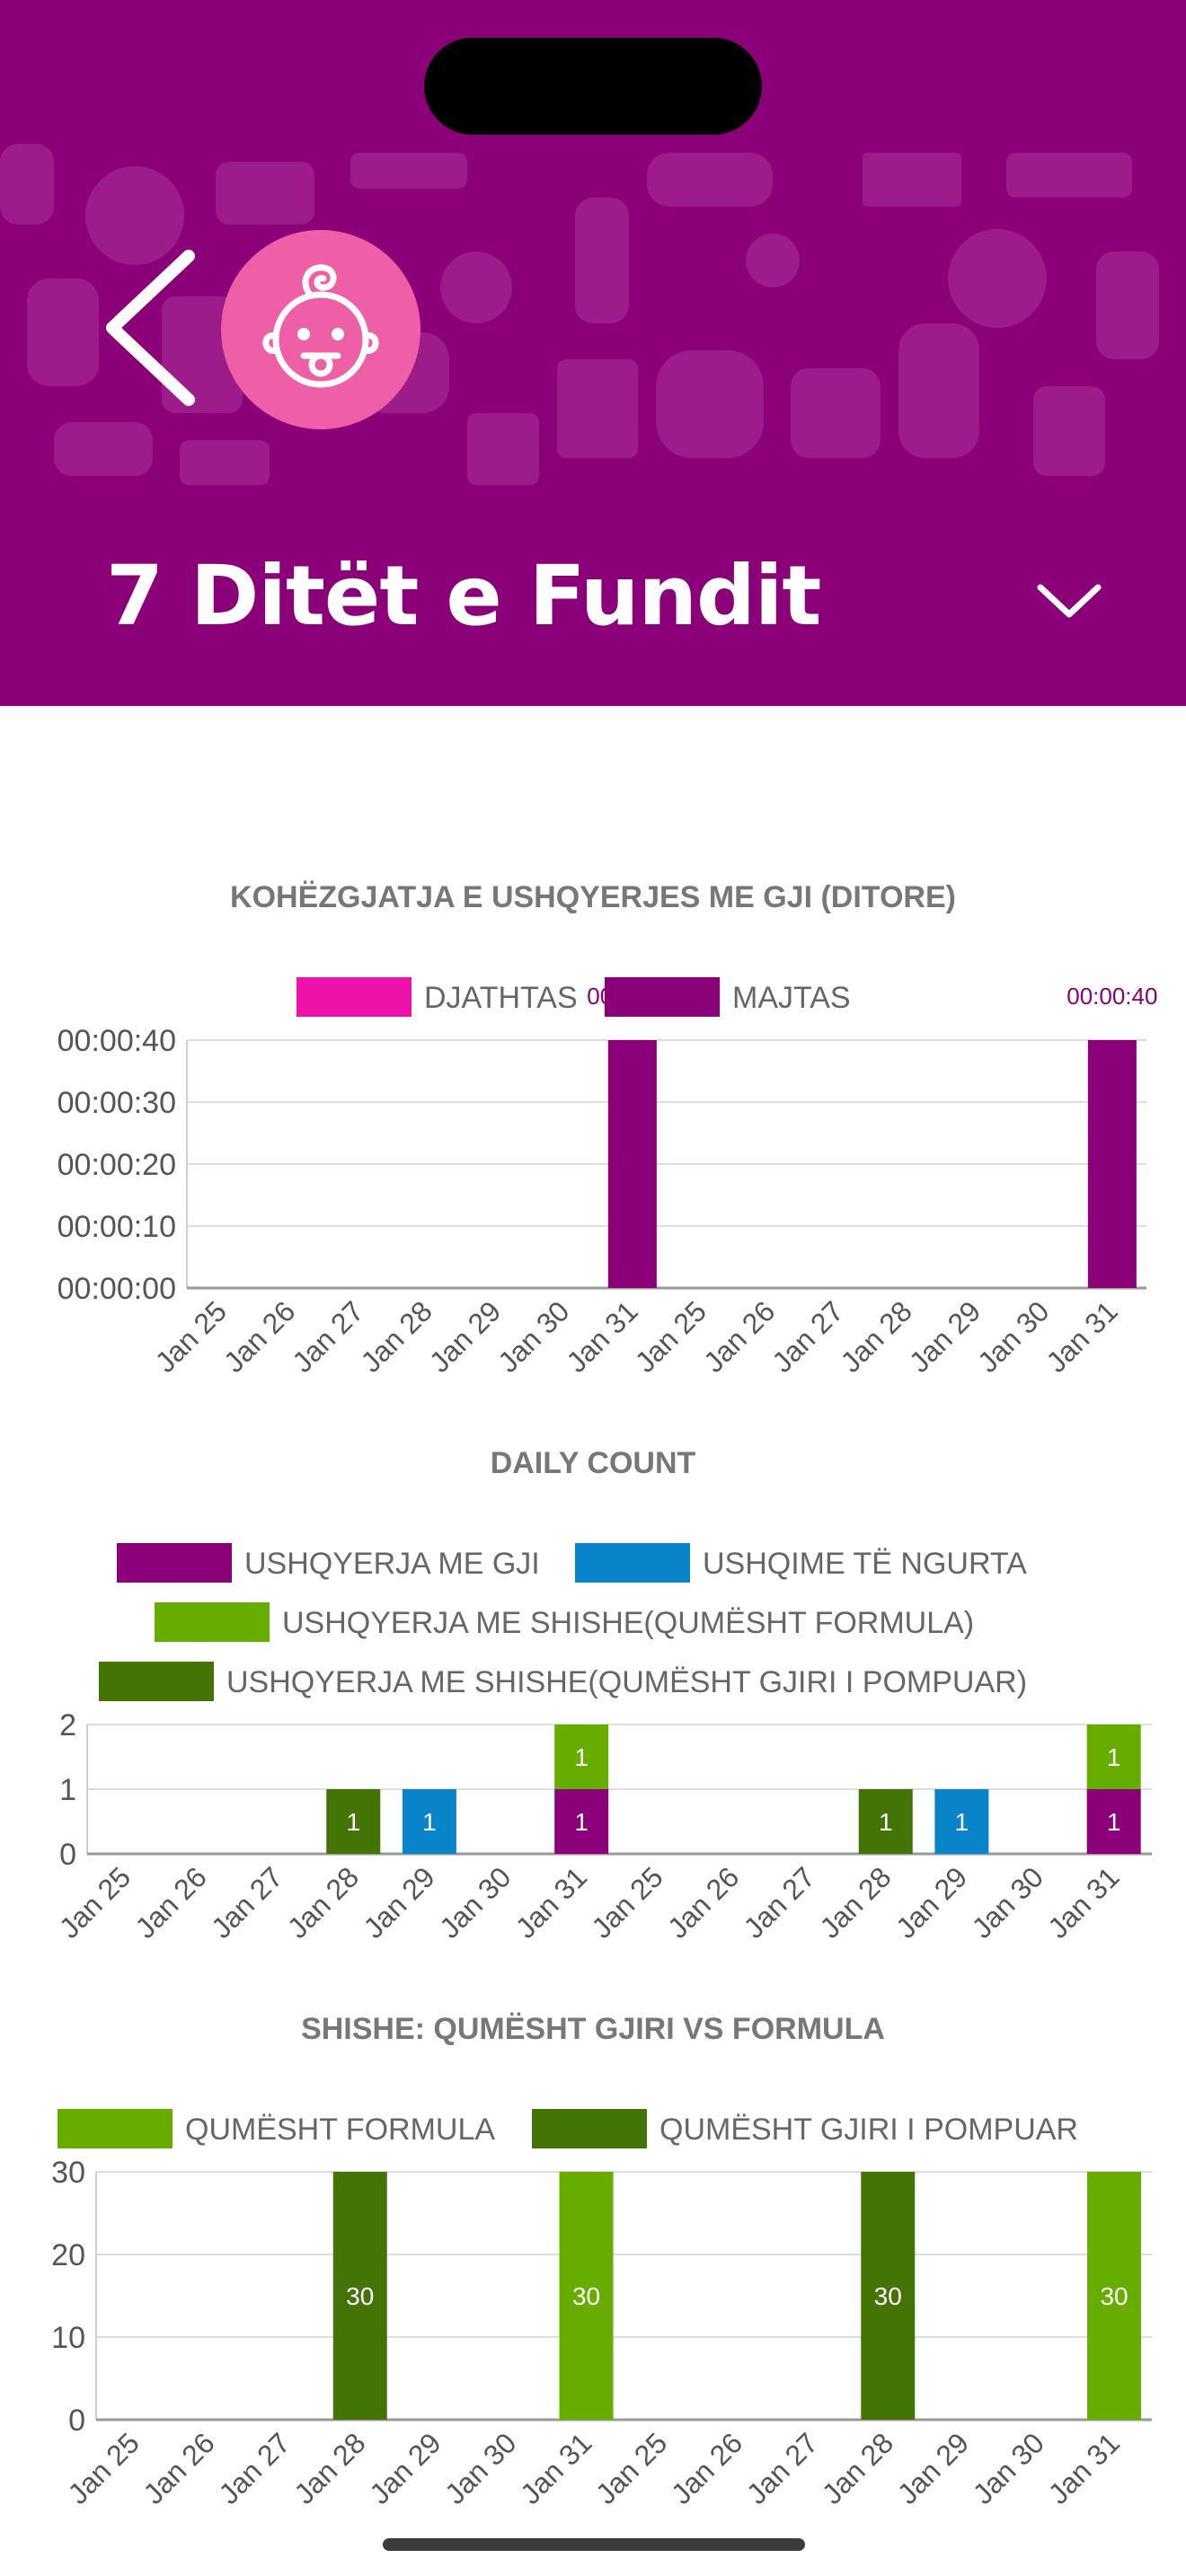 The image size is (1186, 2576). Describe the element at coordinates (320, 326) in the screenshot. I see `baby-face-icon` at that location.